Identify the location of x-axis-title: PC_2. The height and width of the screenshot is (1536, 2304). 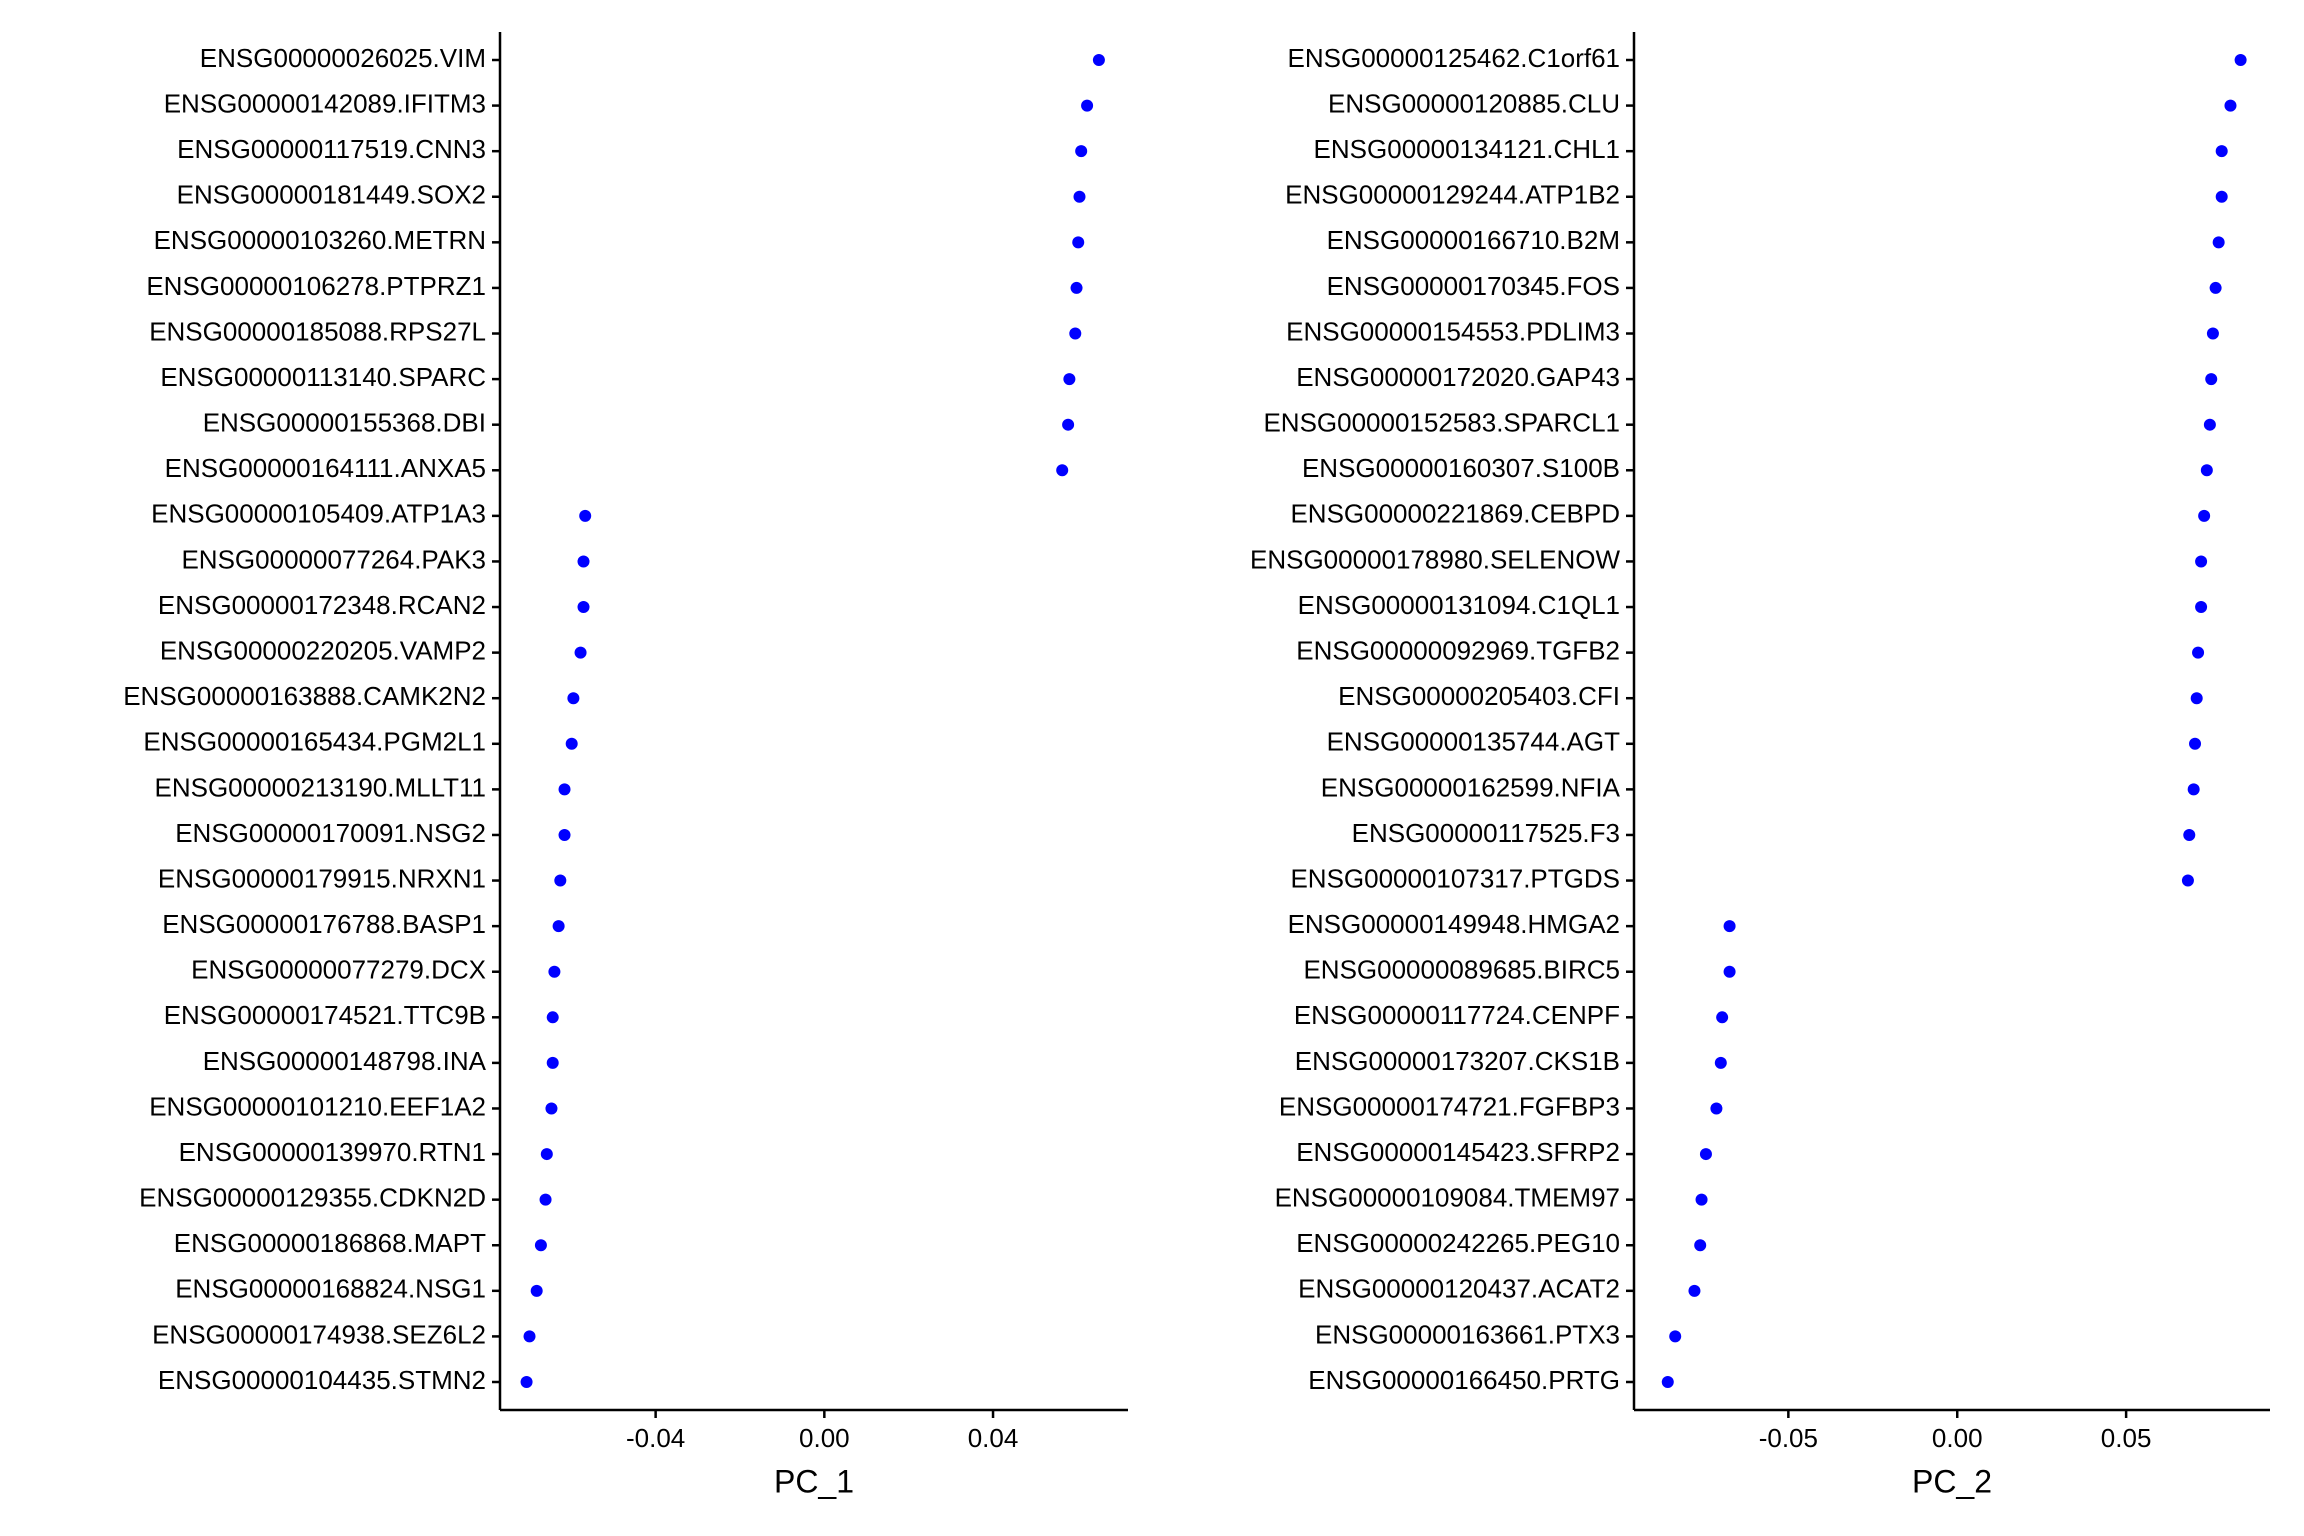
(1952, 1481).